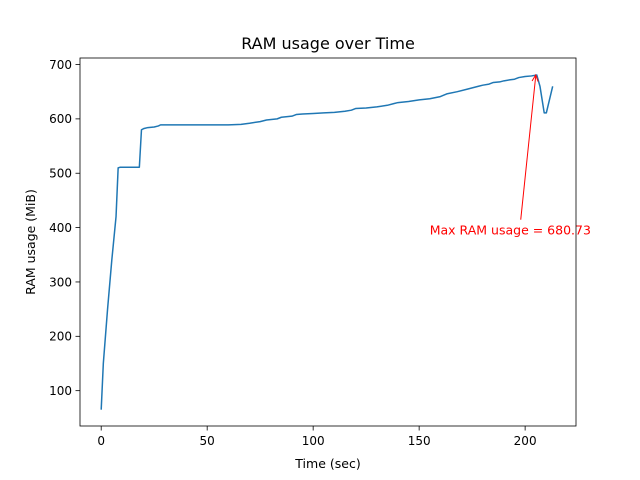  I want to click on chart-title: RAM usage over Time, so click(328, 43).